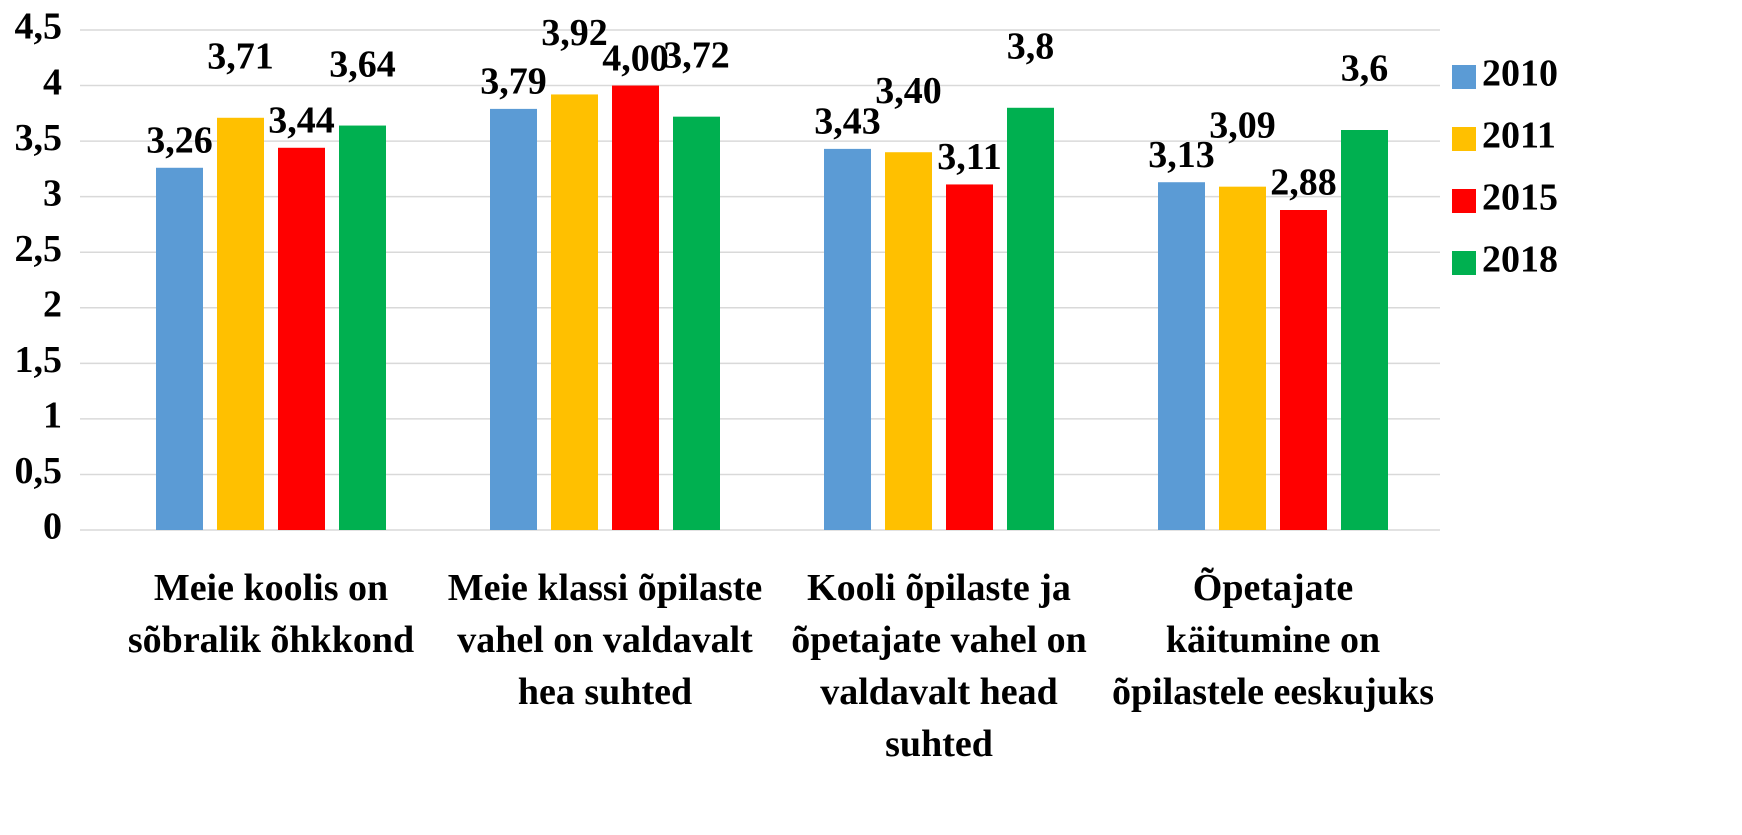 The width and height of the screenshot is (1742, 835). What do you see at coordinates (1520, 198) in the screenshot?
I see `legend-label: 2015` at bounding box center [1520, 198].